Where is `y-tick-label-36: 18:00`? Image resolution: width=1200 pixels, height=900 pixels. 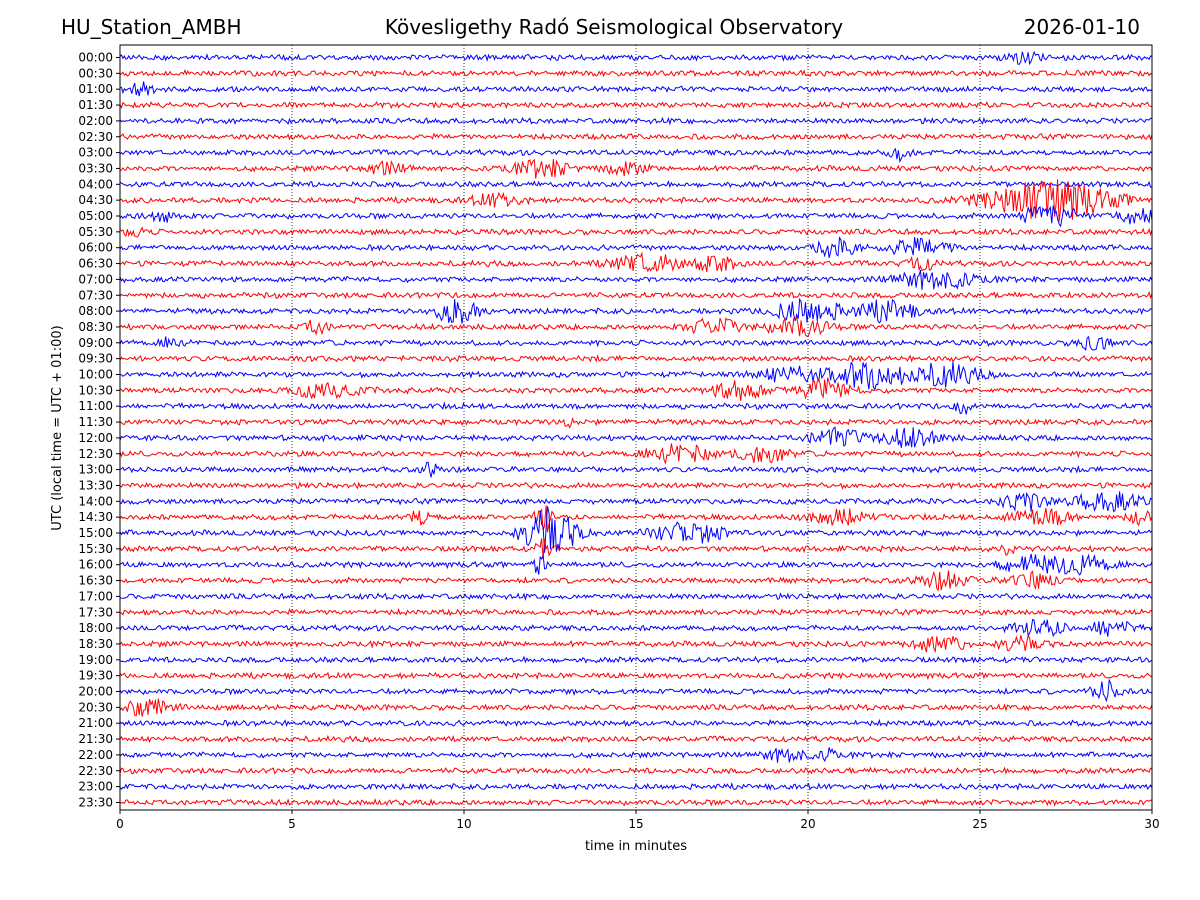 y-tick-label-36: 18:00 is located at coordinates (95, 628).